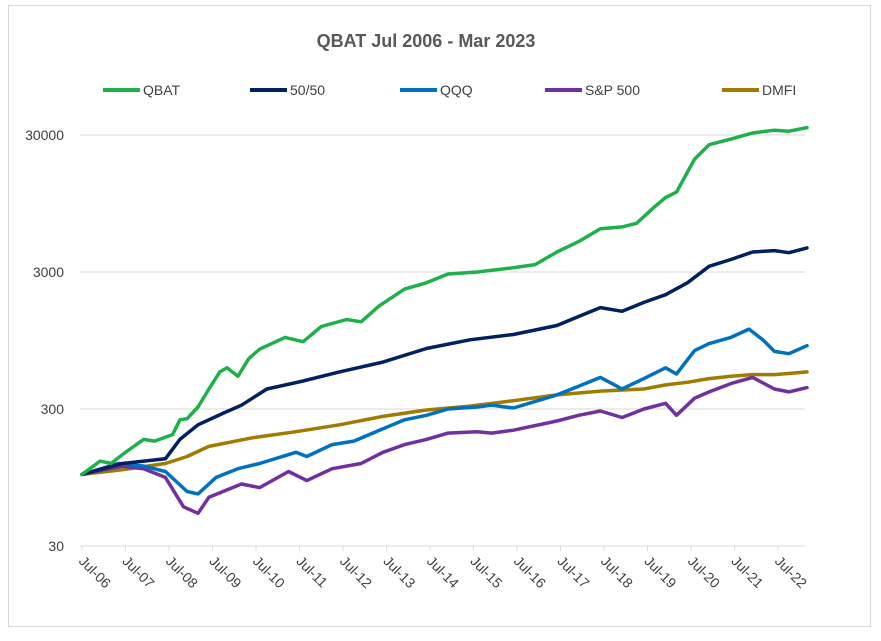  What do you see at coordinates (530, 572) in the screenshot?
I see `x-tick-label: Jul-16` at bounding box center [530, 572].